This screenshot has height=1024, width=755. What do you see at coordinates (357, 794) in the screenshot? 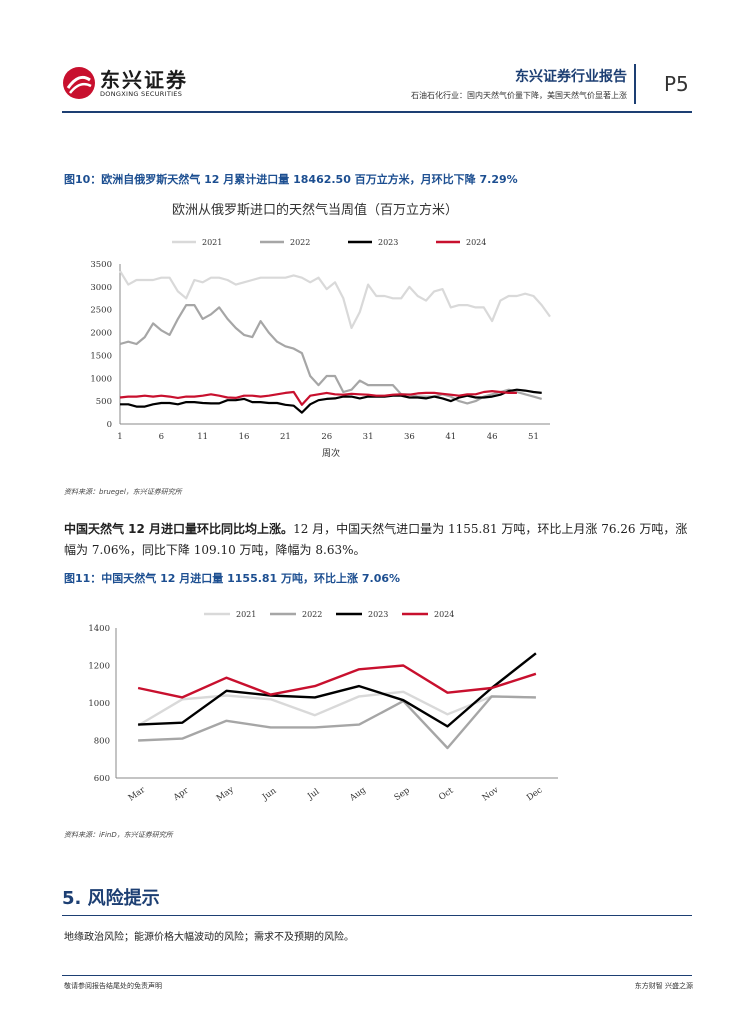
I see `chart2-x-tick-label: Aug` at bounding box center [357, 794].